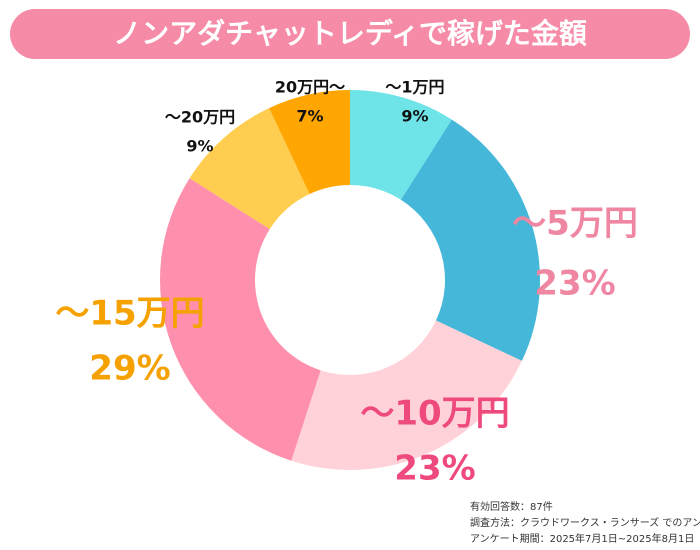  I want to click on slice-value-label: 7%, so click(309, 116).